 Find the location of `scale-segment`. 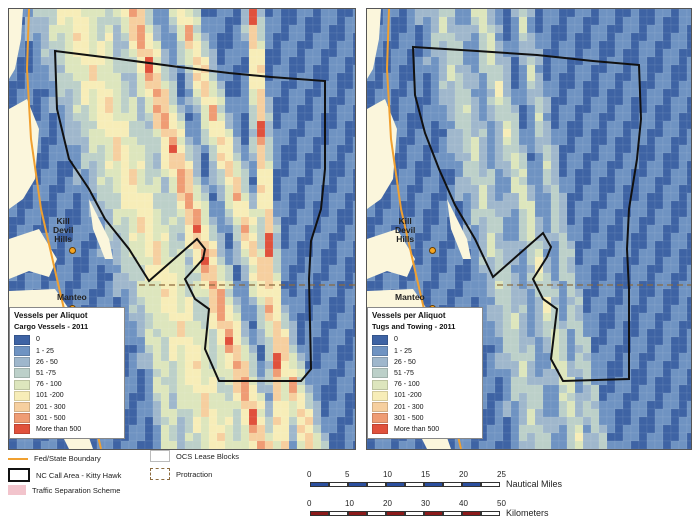

scale-segment is located at coordinates (338, 513).